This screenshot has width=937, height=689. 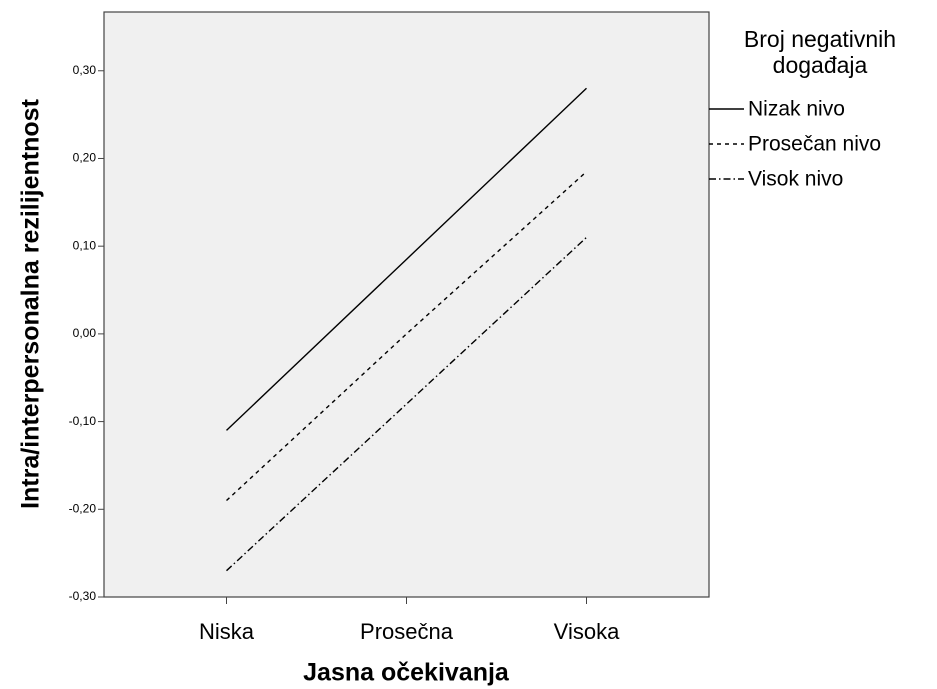 I want to click on y-axis-label: Intra/interpersonalna rezilijentnost, so click(x=31, y=303).